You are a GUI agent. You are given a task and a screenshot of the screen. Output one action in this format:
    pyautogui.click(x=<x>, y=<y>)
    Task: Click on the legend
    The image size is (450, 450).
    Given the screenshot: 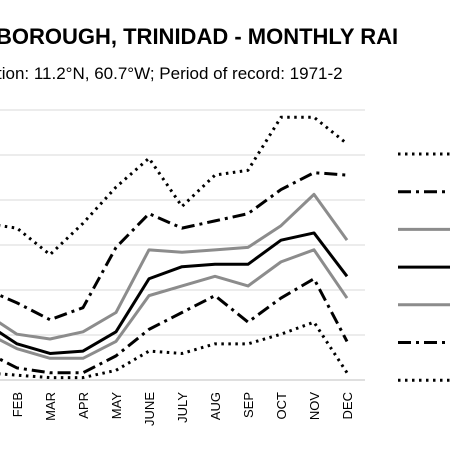 What is the action you would take?
    pyautogui.click(x=424, y=267)
    